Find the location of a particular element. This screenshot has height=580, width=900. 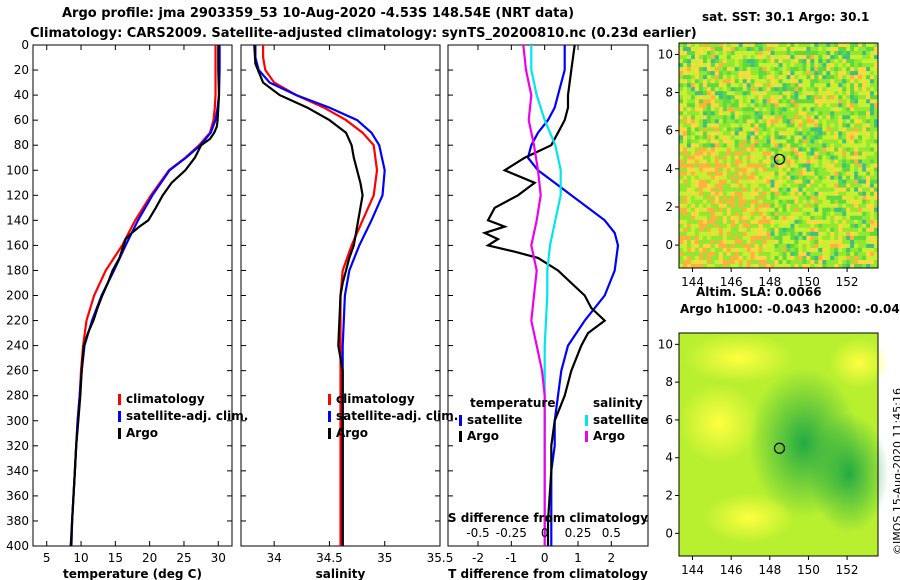

s-tick-label: 0 is located at coordinates (545, 533).